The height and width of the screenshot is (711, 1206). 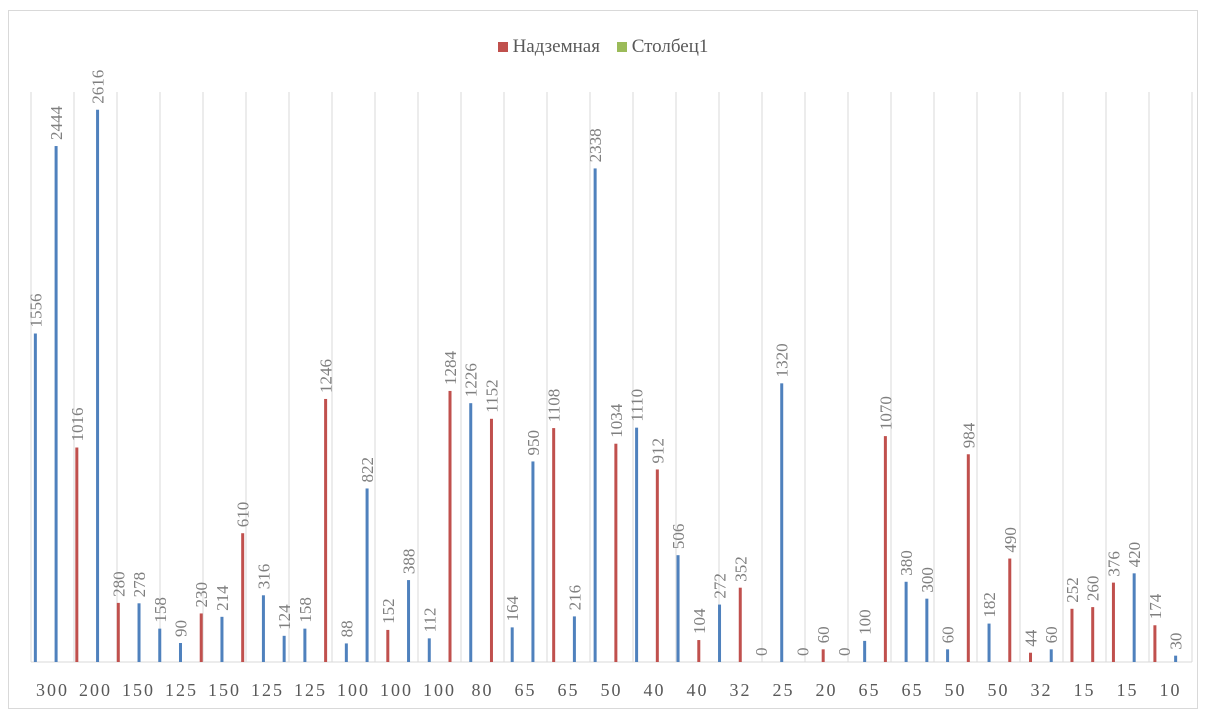 What do you see at coordinates (118, 584) in the screenshot?
I see `data-label: 280` at bounding box center [118, 584].